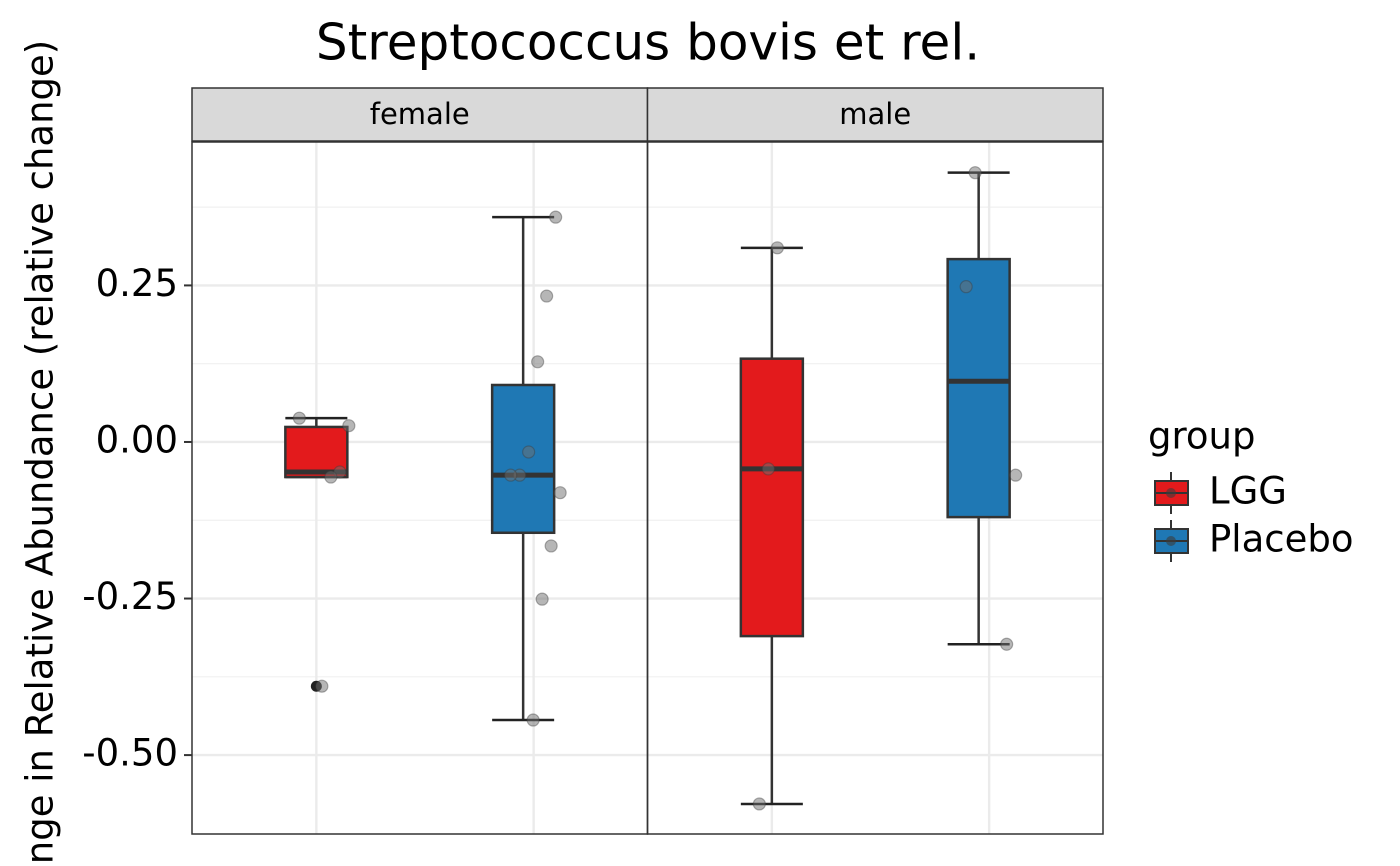 Image resolution: width=1400 pixels, height=866 pixels. I want to click on legend-label: LGG, so click(1248, 491).